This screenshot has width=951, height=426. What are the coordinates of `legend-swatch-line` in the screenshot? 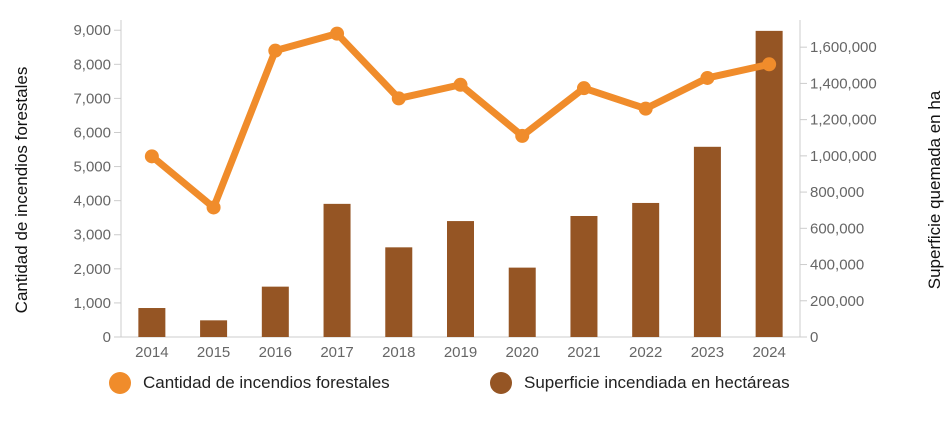 It's located at (120, 383).